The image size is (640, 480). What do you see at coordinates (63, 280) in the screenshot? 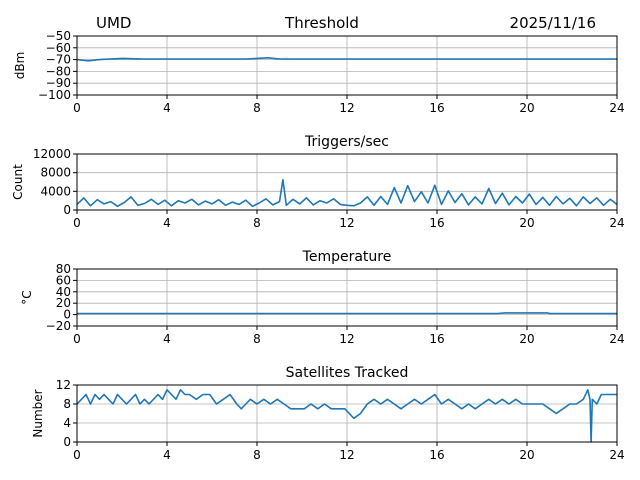
I see `temperature-ytick-label-4: 60` at bounding box center [63, 280].